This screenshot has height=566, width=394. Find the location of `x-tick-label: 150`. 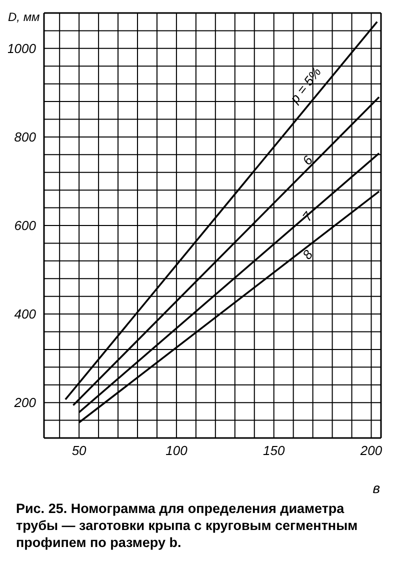

x-tick-label: 150 is located at coordinates (274, 450).